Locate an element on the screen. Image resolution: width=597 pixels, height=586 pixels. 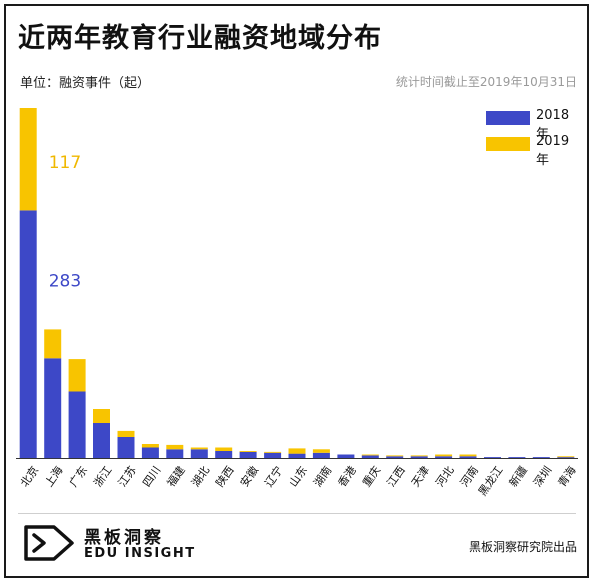
x-tick-label-4: 江苏 is located at coordinates (127, 476).